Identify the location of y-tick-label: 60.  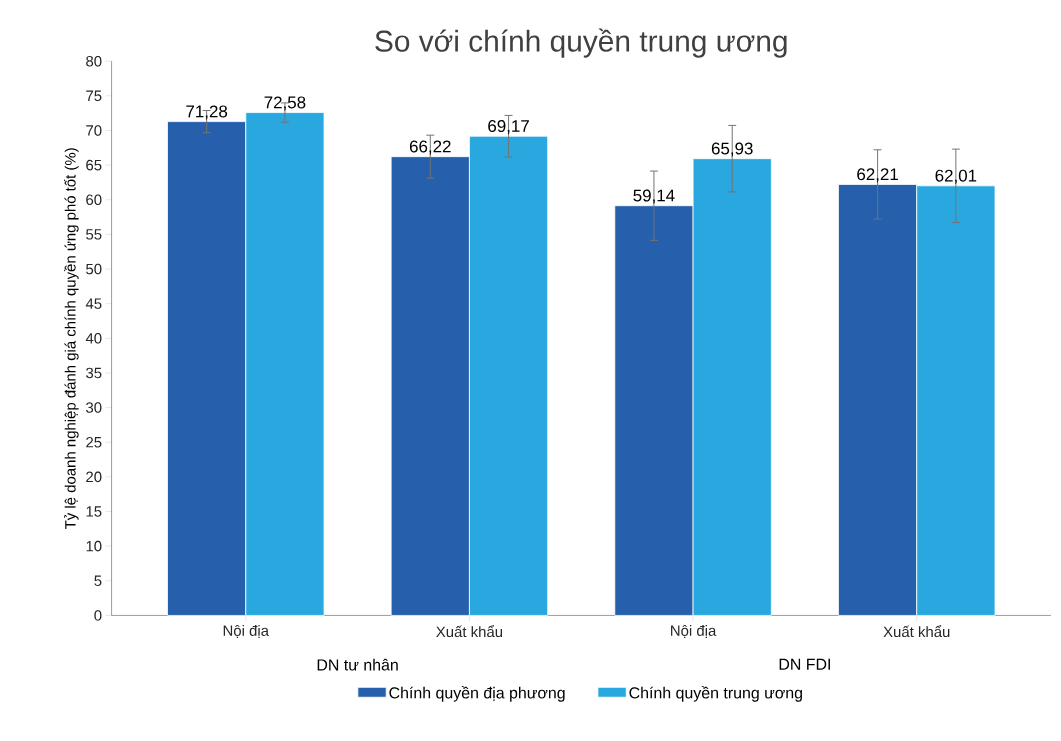
(94, 199).